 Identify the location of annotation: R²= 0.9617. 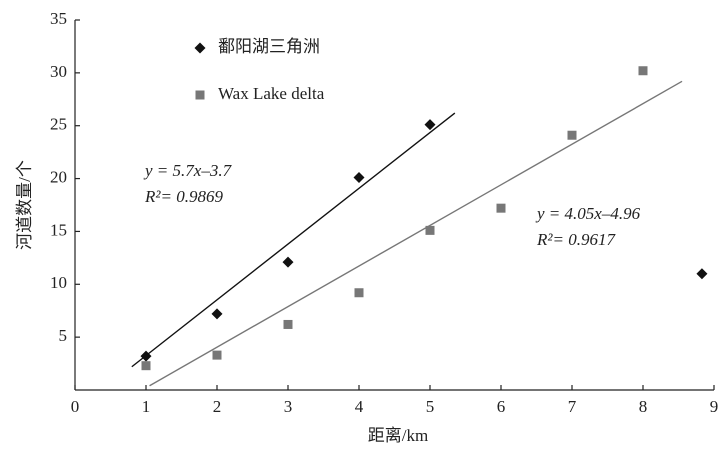
(576, 239).